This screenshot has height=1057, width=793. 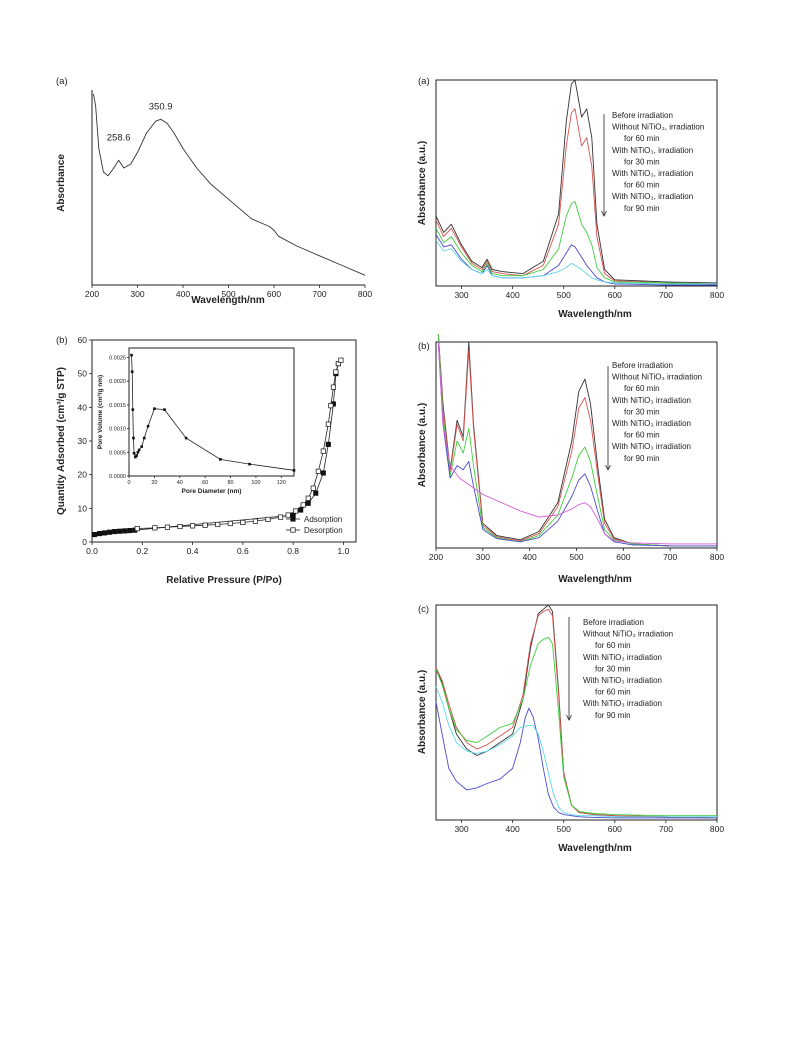 I want to click on inset-x-tick-label: 120, so click(x=281, y=483).